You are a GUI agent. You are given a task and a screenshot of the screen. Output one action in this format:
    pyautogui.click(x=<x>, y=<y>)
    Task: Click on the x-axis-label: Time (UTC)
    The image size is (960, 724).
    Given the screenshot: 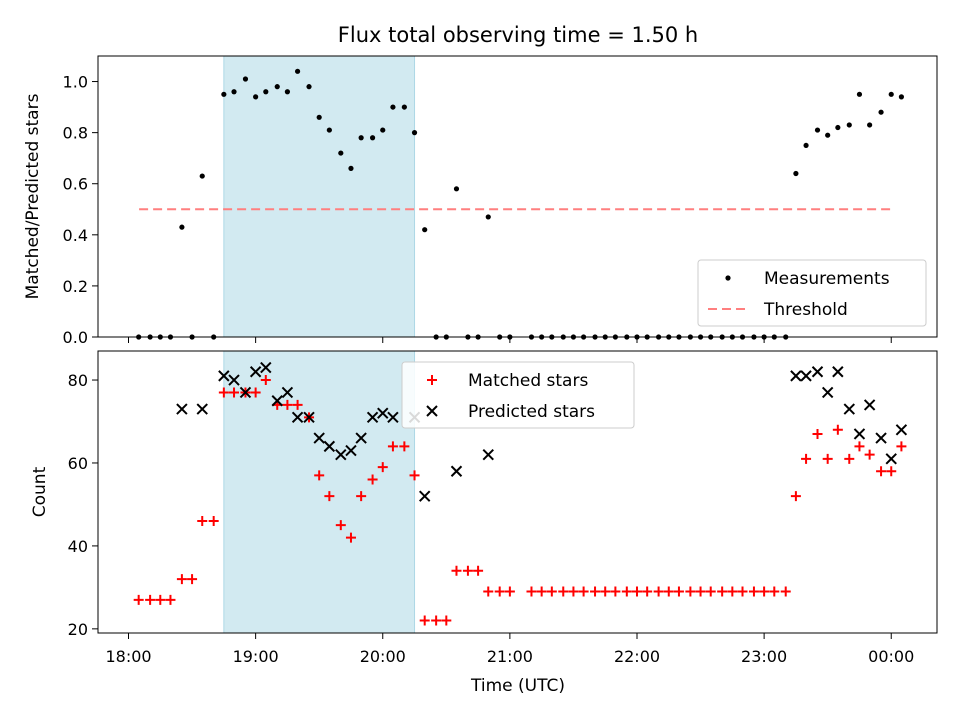 What is the action you would take?
    pyautogui.click(x=517, y=686)
    